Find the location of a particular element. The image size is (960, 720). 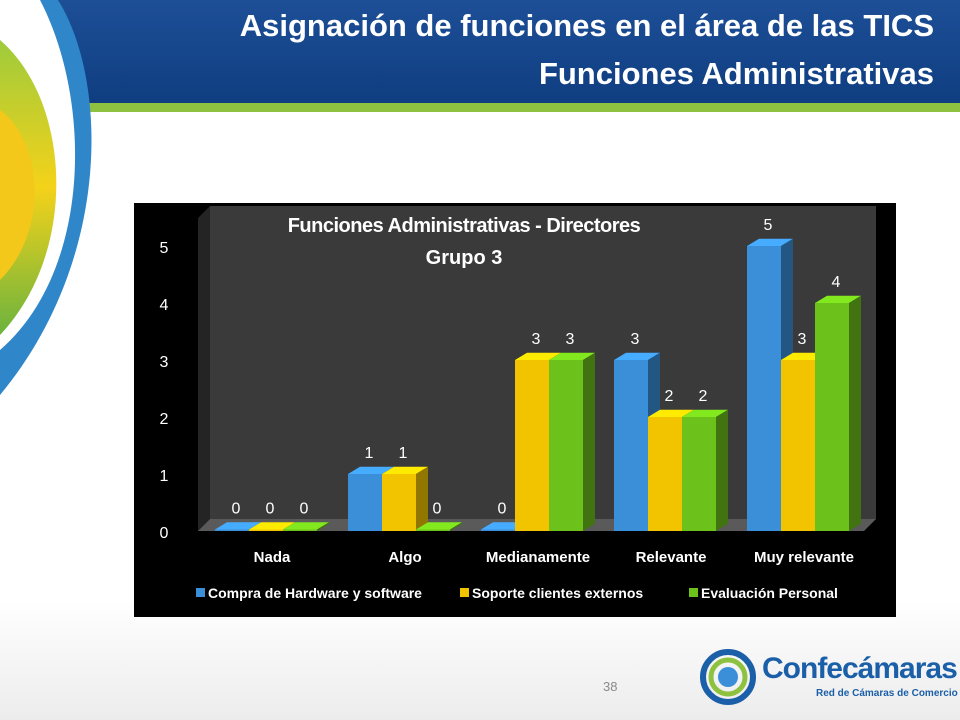

y-tick-label: 4 is located at coordinates (164, 305).